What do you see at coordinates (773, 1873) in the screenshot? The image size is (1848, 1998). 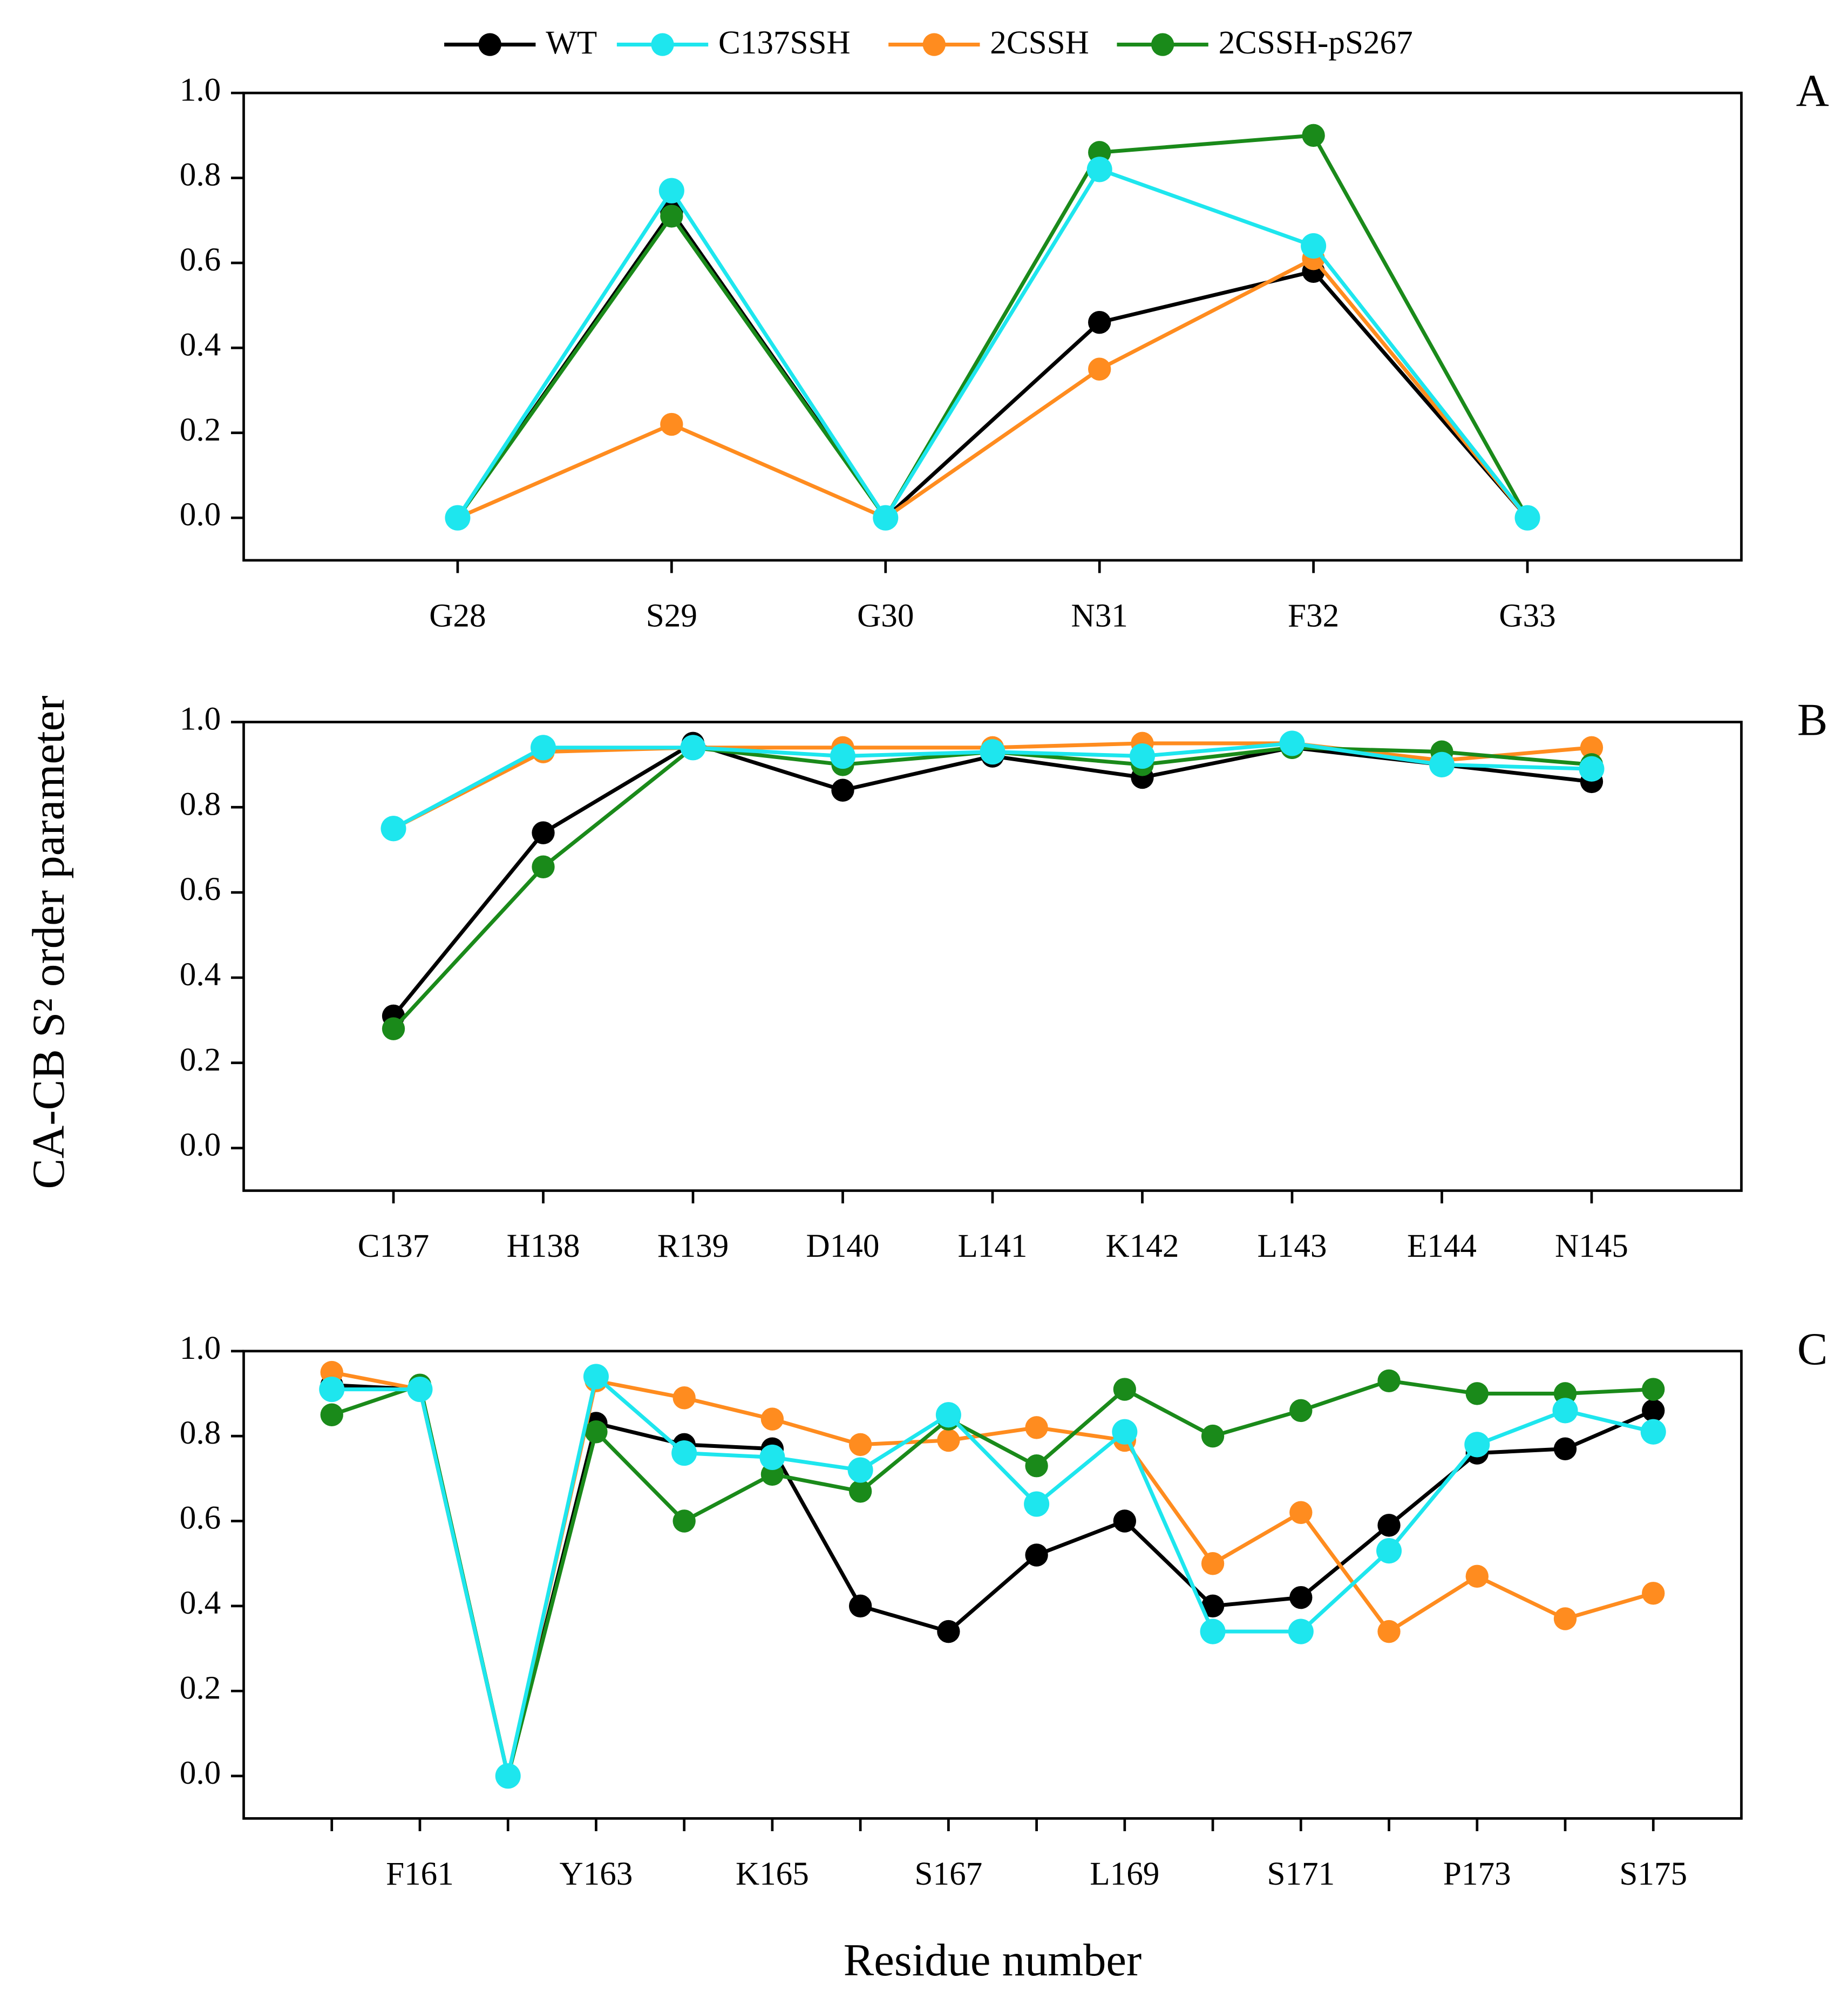 I see `x-tick-label: K165` at bounding box center [773, 1873].